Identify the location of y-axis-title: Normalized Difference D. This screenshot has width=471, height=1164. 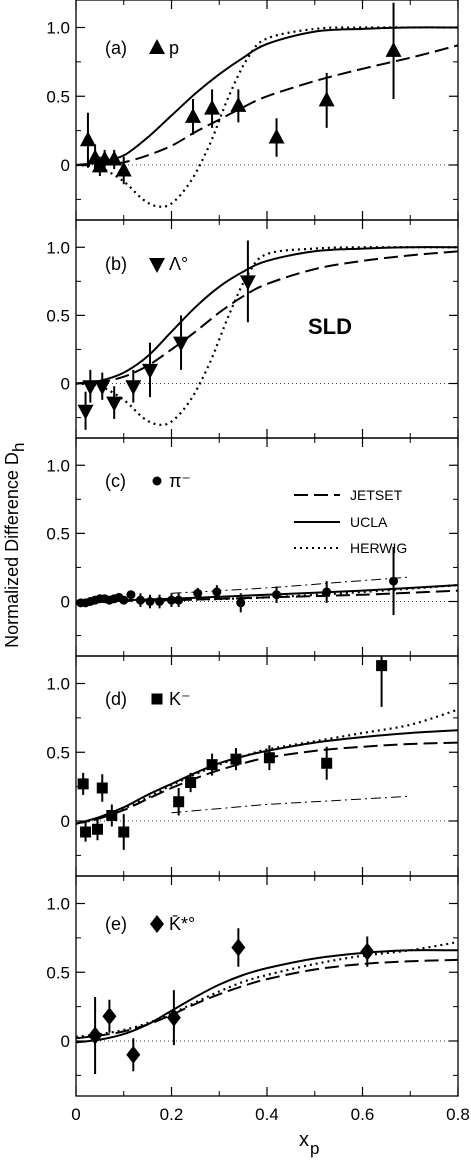
(12, 550).